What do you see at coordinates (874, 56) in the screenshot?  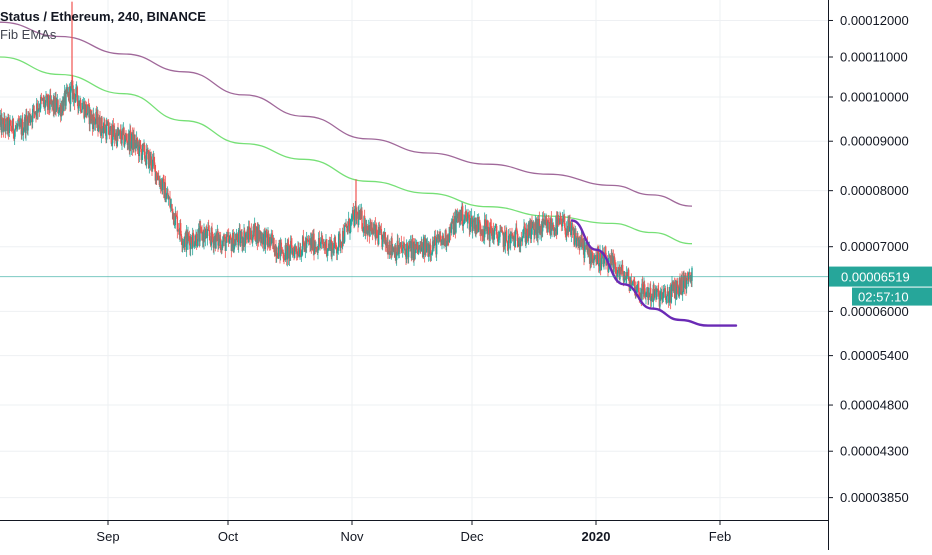 I see `y-tick-label: 0.00011000` at bounding box center [874, 56].